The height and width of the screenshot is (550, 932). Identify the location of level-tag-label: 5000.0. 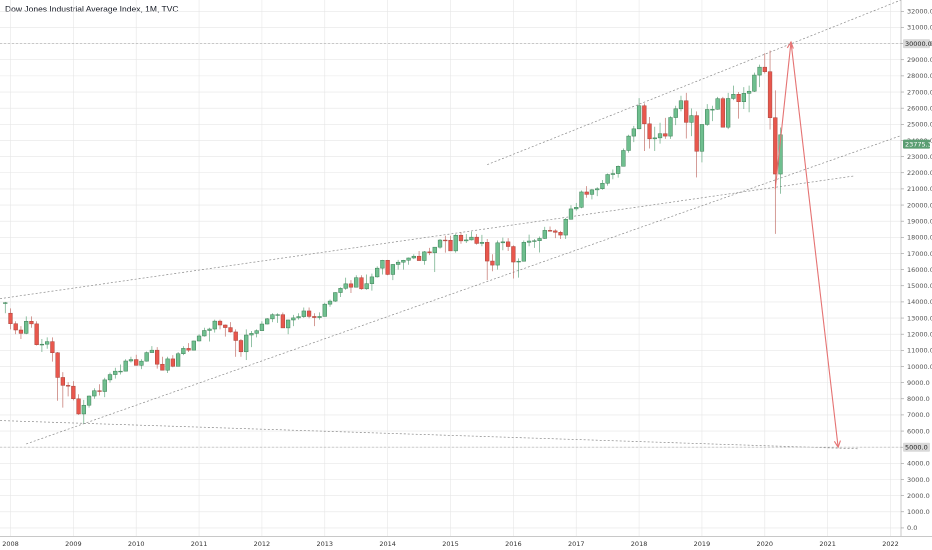
(916, 448).